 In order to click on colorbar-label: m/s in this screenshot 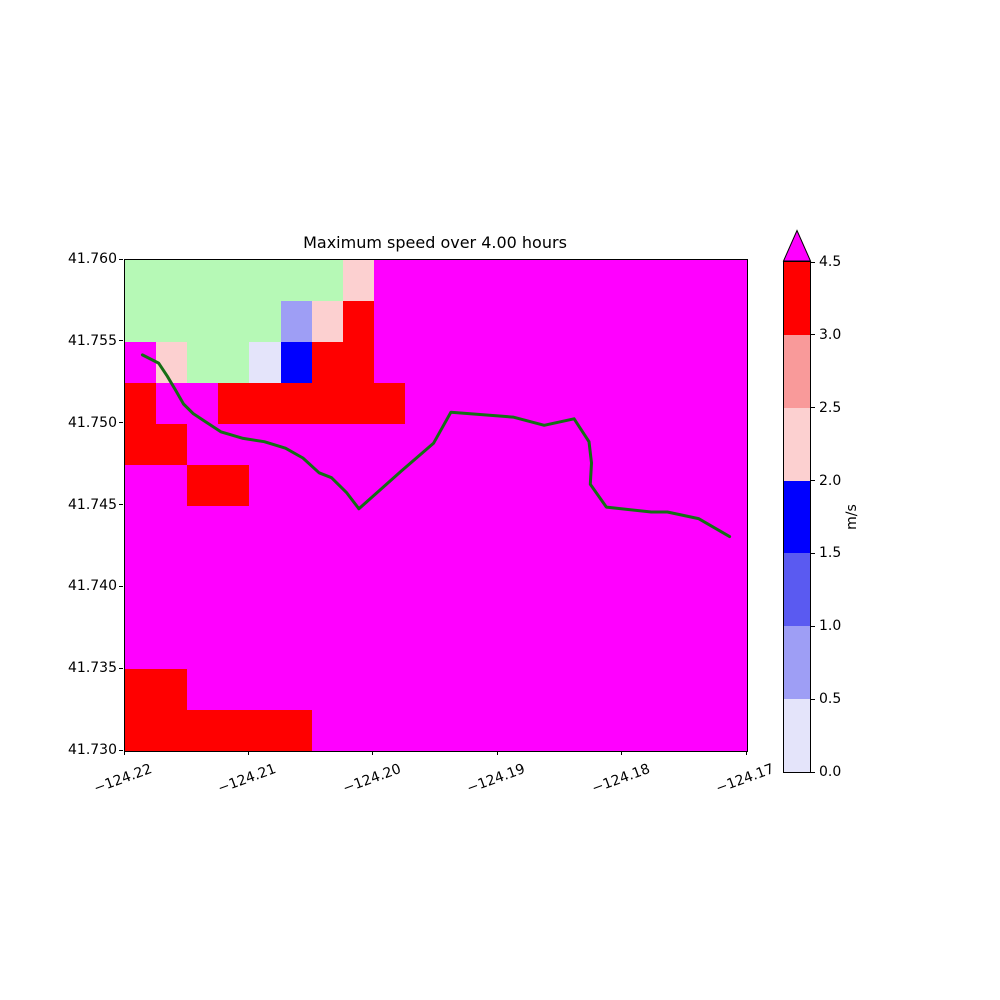, I will do `click(852, 517)`.